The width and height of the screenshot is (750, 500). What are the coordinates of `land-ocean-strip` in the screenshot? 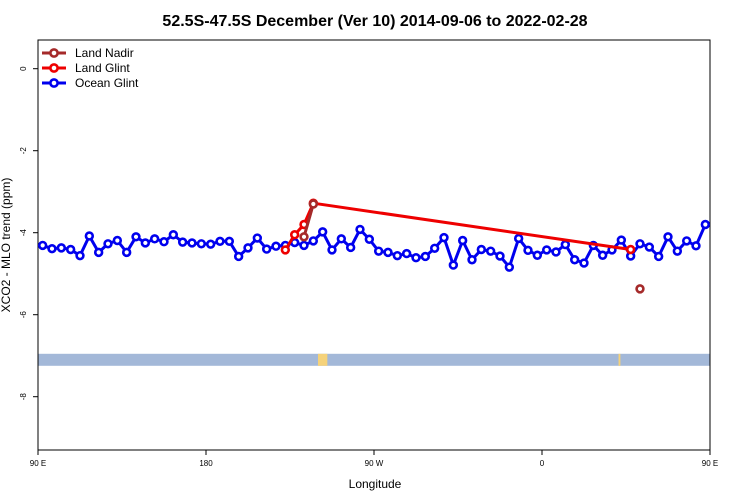 It's located at (374, 359).